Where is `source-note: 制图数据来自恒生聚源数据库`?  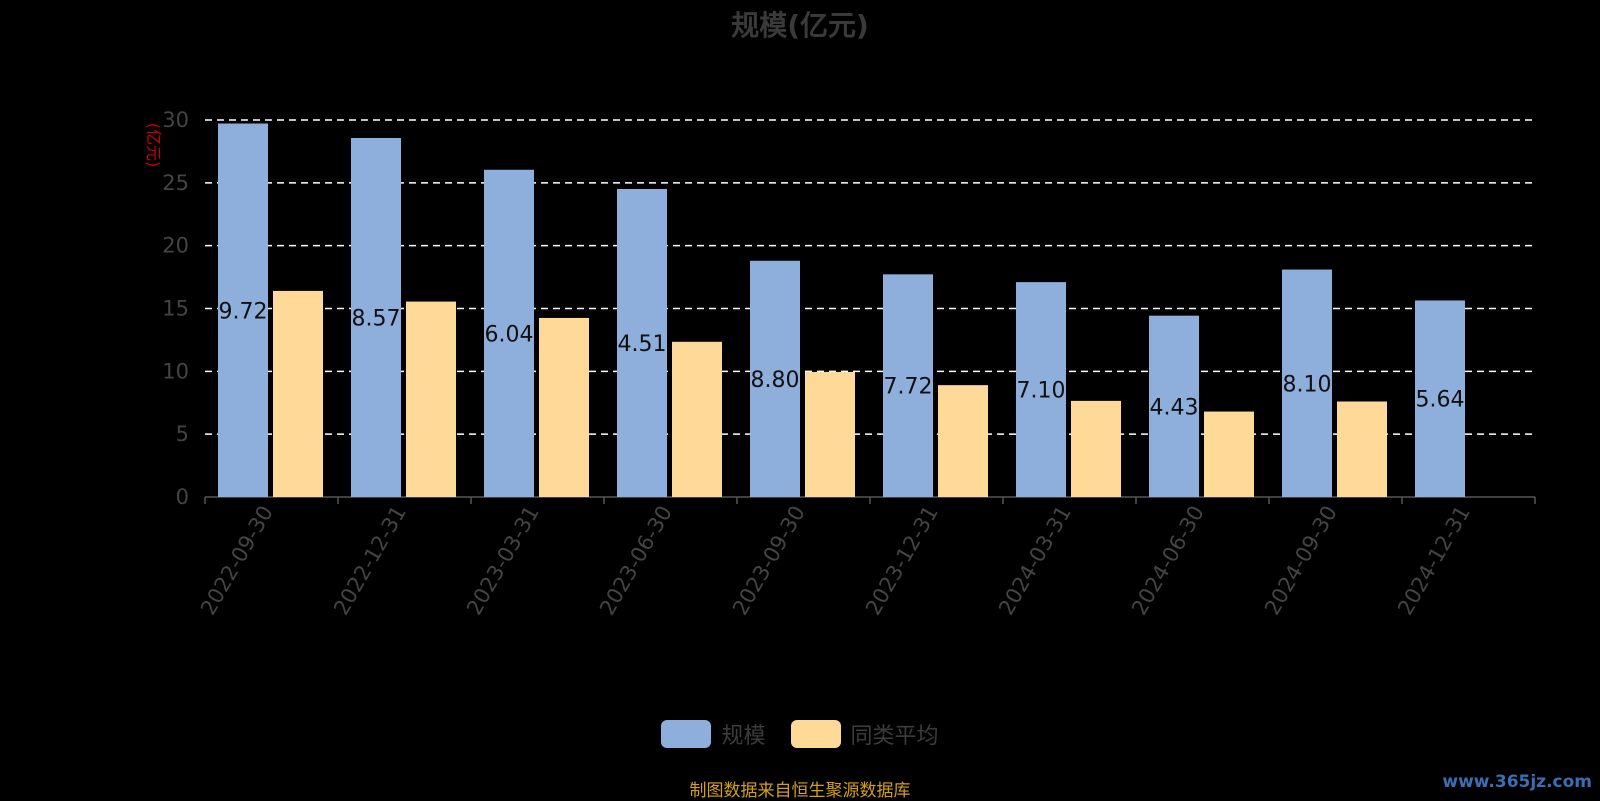
source-note: 制图数据来自恒生聚源数据库 is located at coordinates (800, 791).